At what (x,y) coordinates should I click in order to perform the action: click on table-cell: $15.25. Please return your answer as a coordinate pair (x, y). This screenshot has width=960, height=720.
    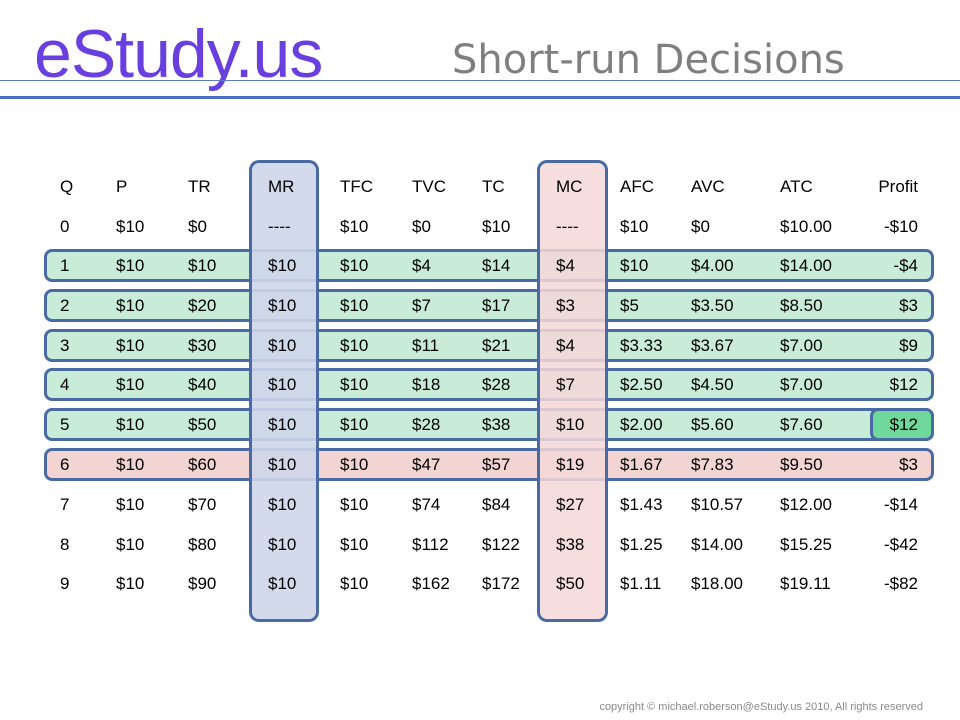
    Looking at the image, I should click on (806, 544).